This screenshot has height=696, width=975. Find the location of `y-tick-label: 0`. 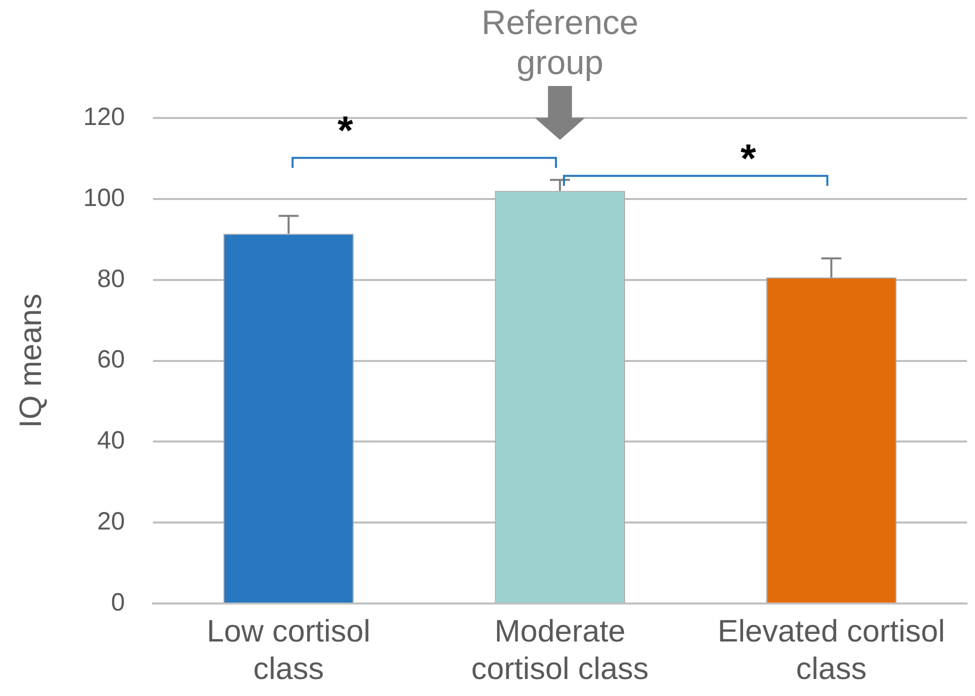

y-tick-label: 0 is located at coordinates (118, 602).